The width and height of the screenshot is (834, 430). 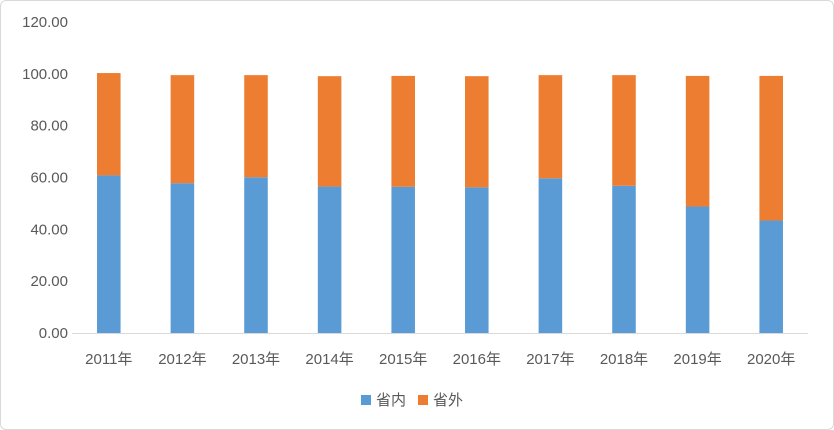 What do you see at coordinates (45, 74) in the screenshot?
I see `y-tick-label: 100.00` at bounding box center [45, 74].